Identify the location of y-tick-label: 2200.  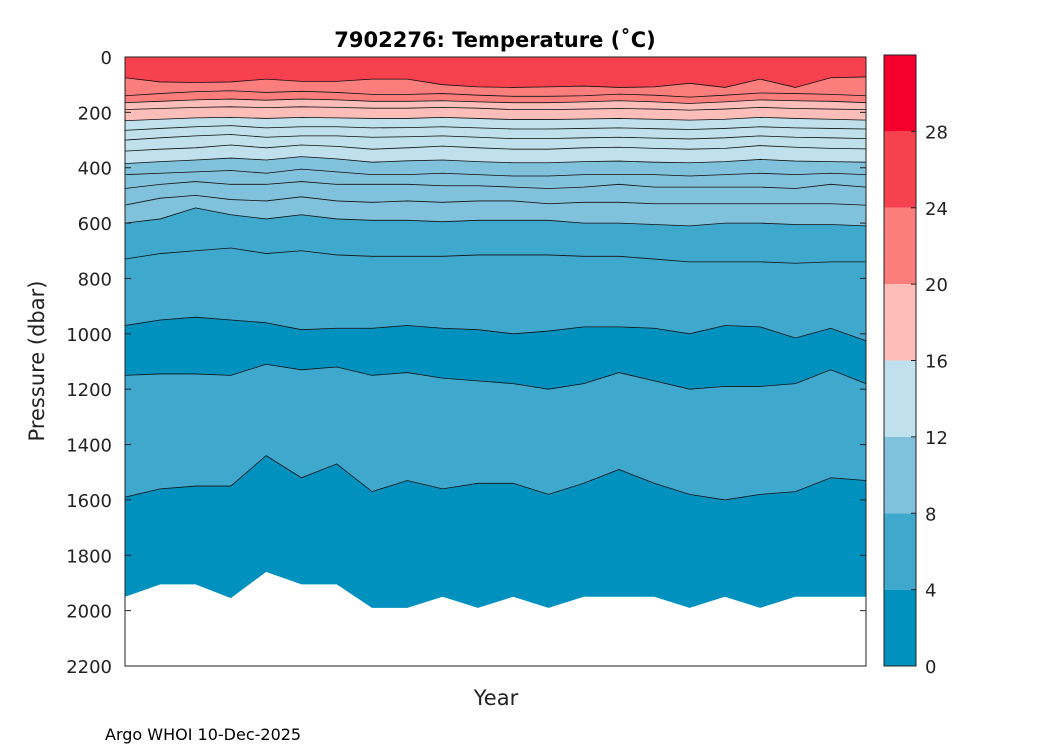
(89, 667).